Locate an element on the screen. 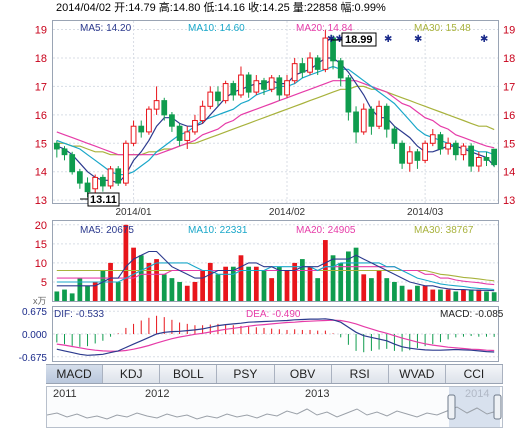  price-tick-right-16: 16 is located at coordinates (509, 116).